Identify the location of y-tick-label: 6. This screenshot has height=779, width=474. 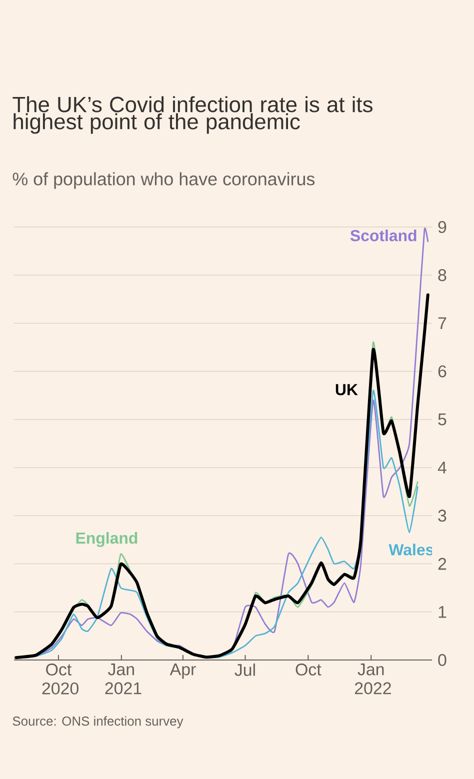
(442, 371).